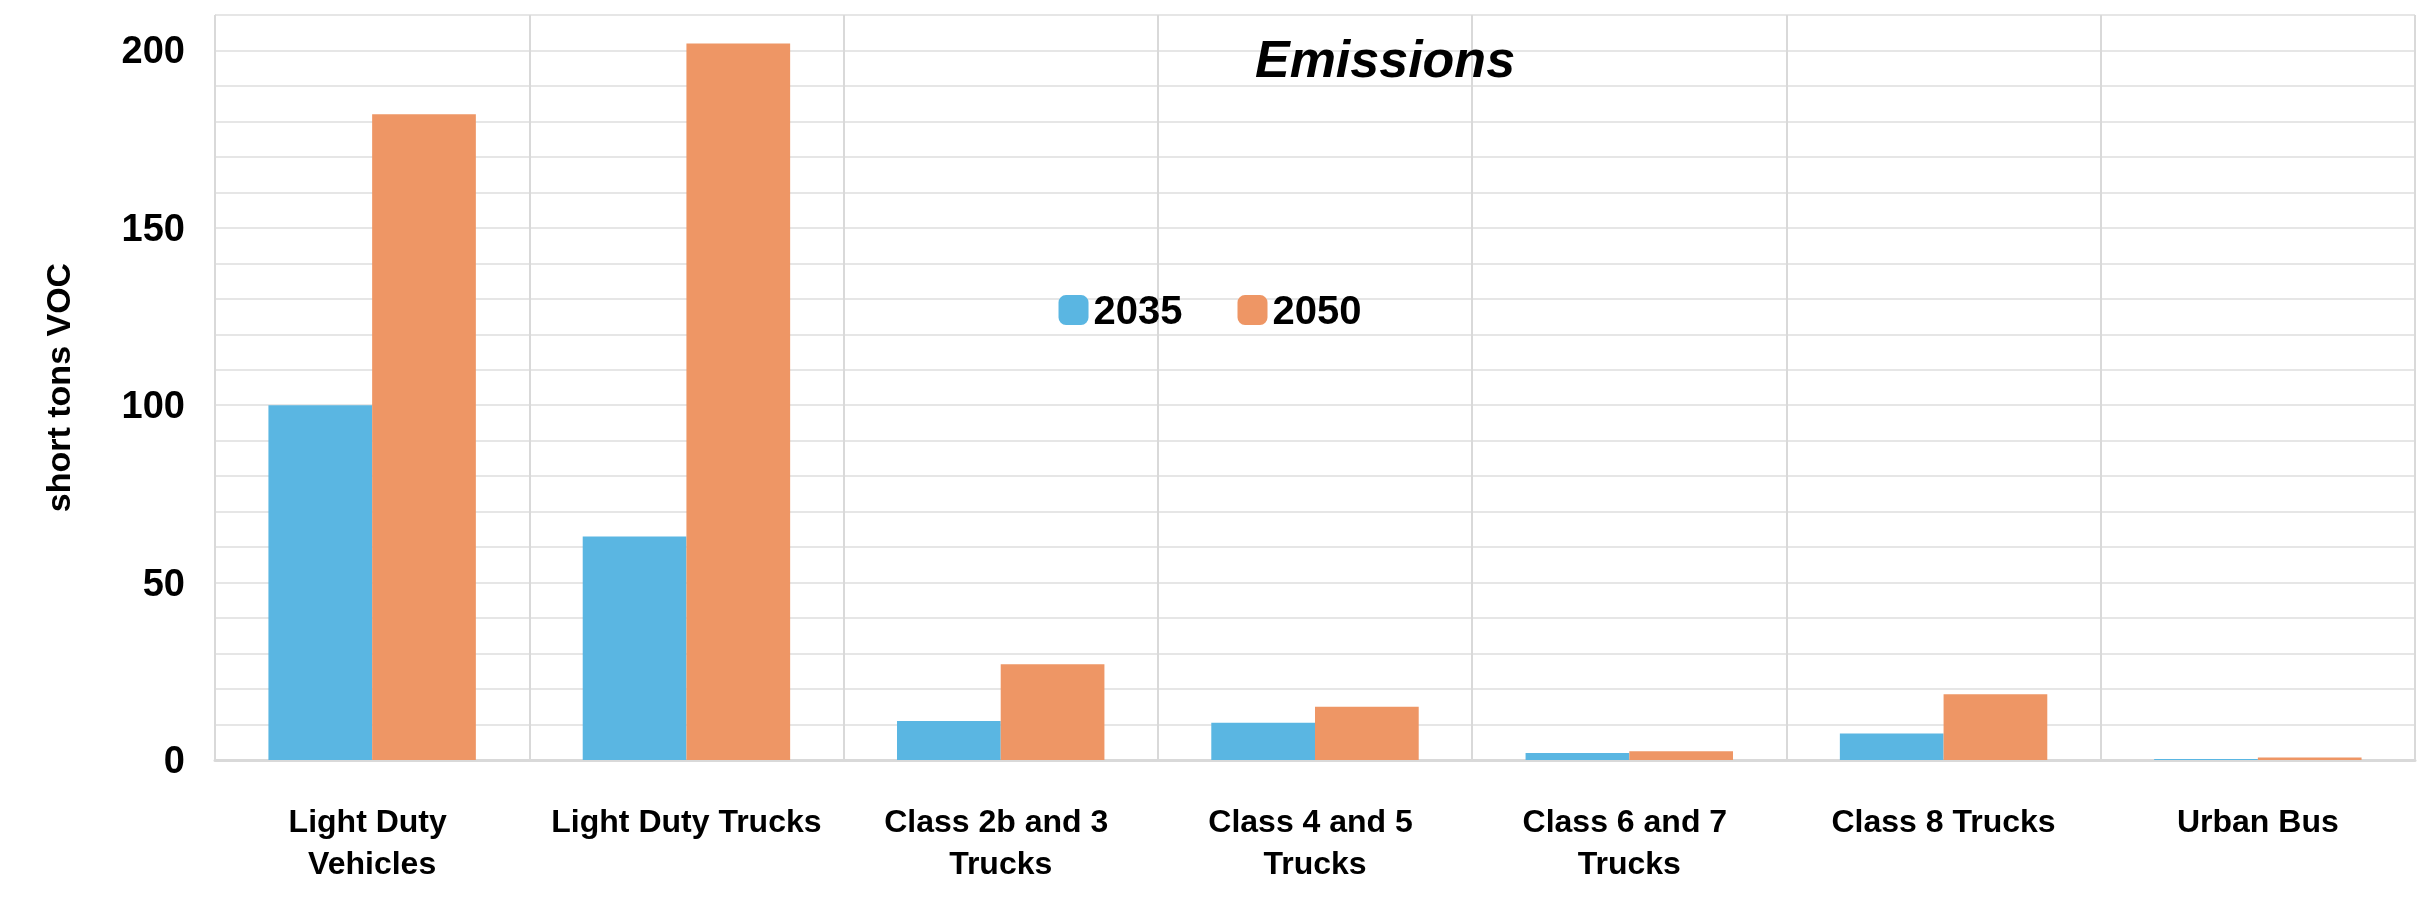  I want to click on y-tick-label: 50, so click(163, 582).